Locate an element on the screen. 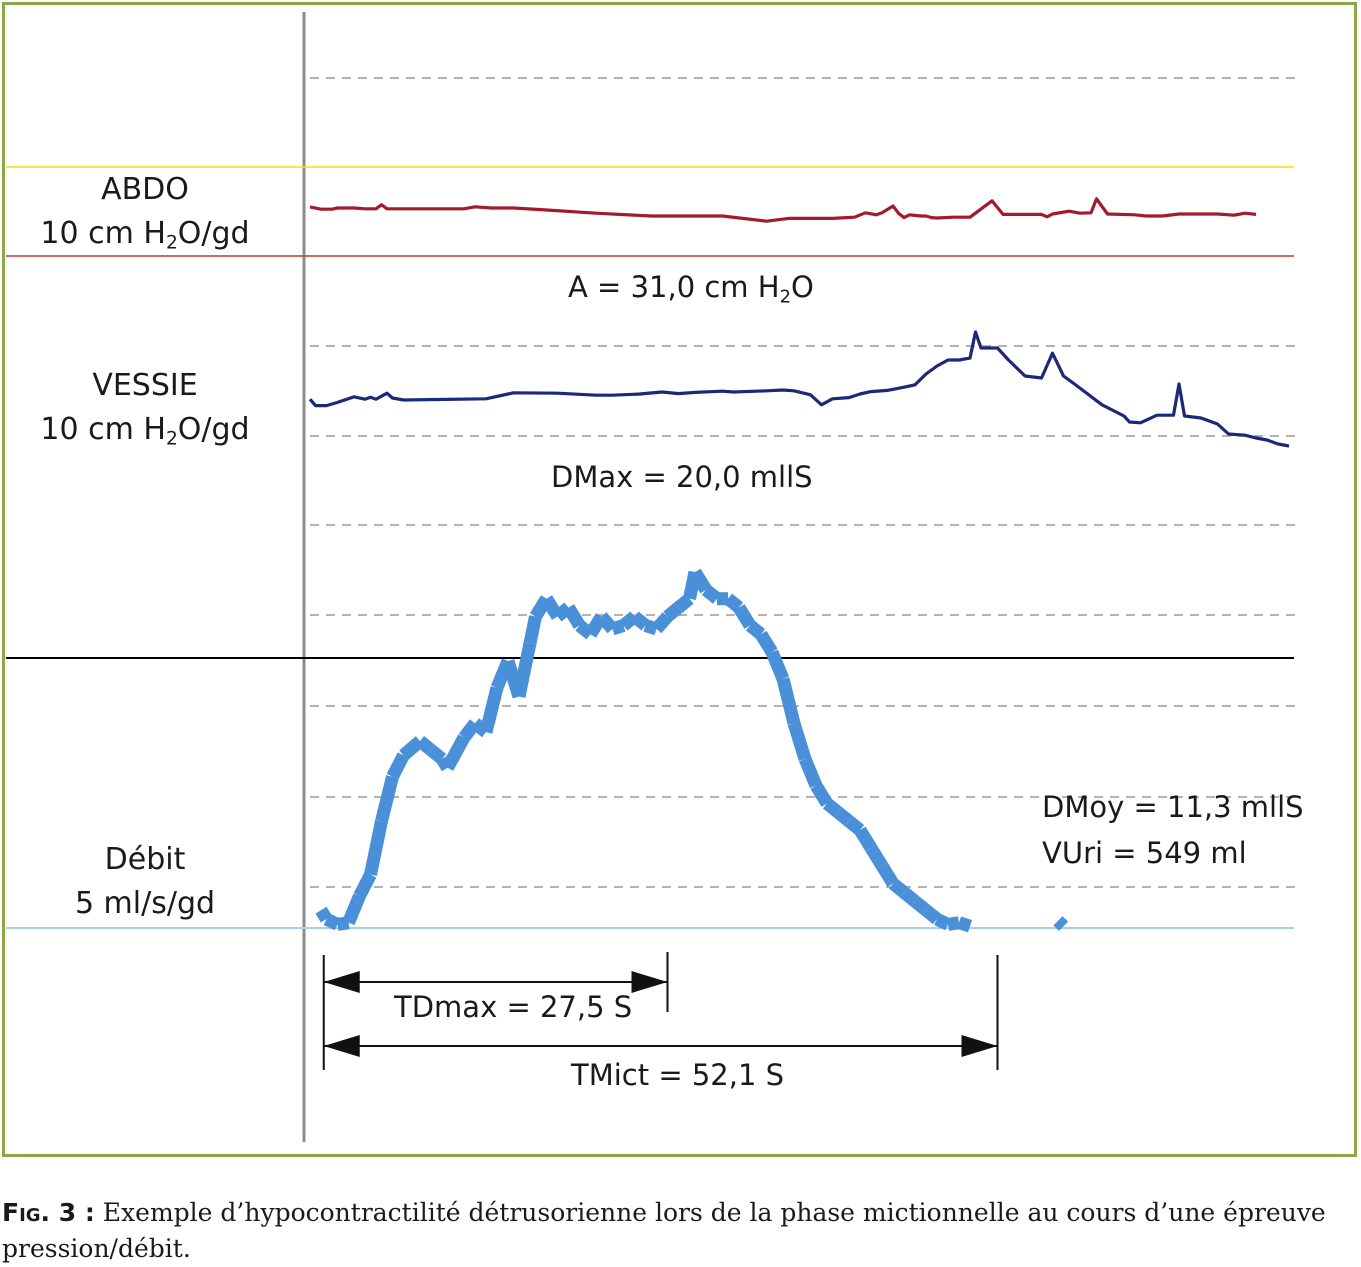 The width and height of the screenshot is (1361, 1267). abdo-scale: 10 cm H2O/gd is located at coordinates (145, 235).